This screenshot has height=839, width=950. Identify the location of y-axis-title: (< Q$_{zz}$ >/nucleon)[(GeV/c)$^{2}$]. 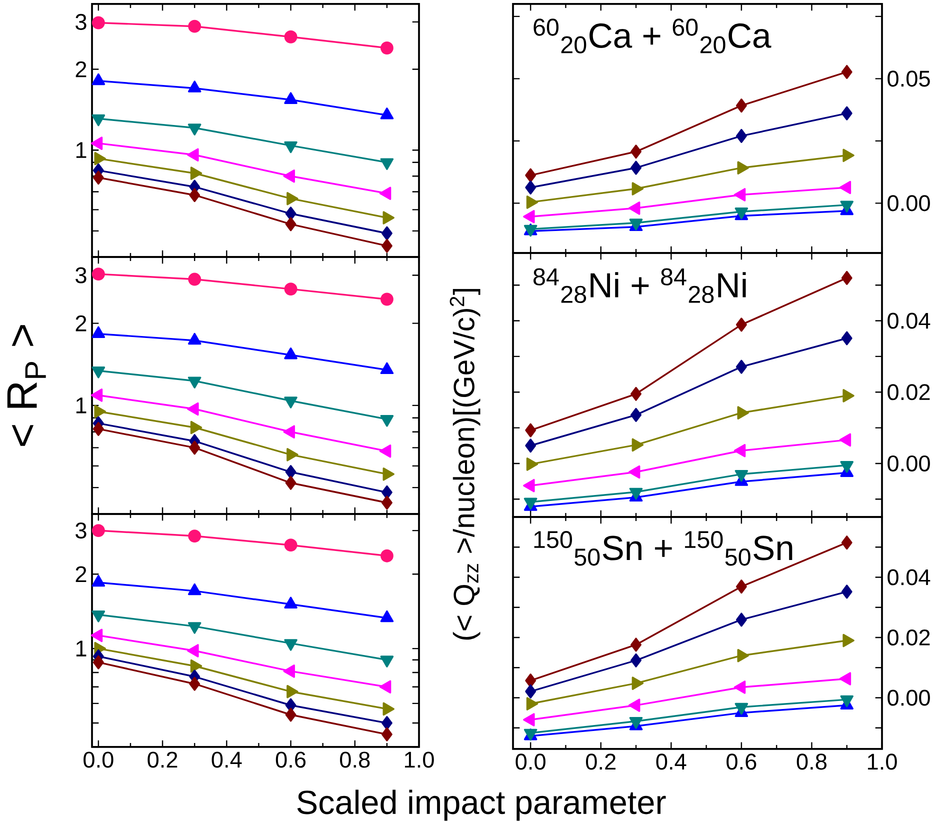
(465, 464).